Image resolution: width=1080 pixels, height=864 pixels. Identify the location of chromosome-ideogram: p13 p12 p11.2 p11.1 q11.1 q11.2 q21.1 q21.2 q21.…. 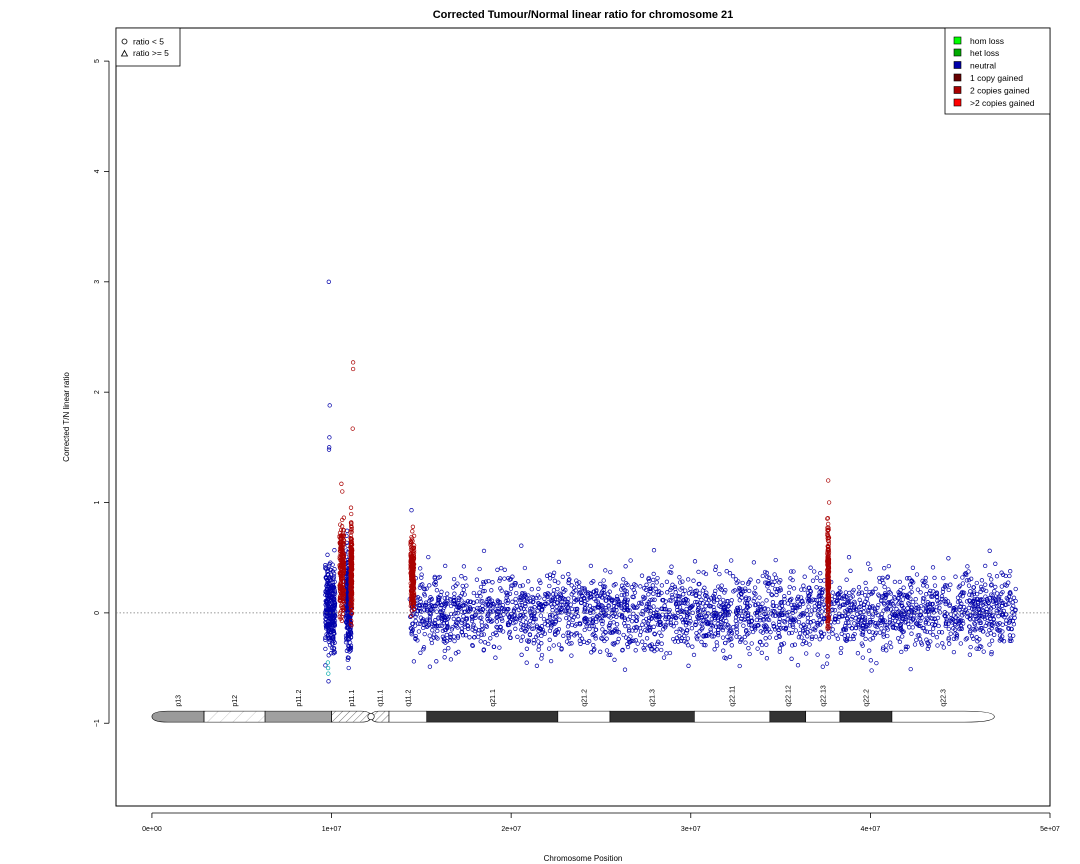
(573, 704).